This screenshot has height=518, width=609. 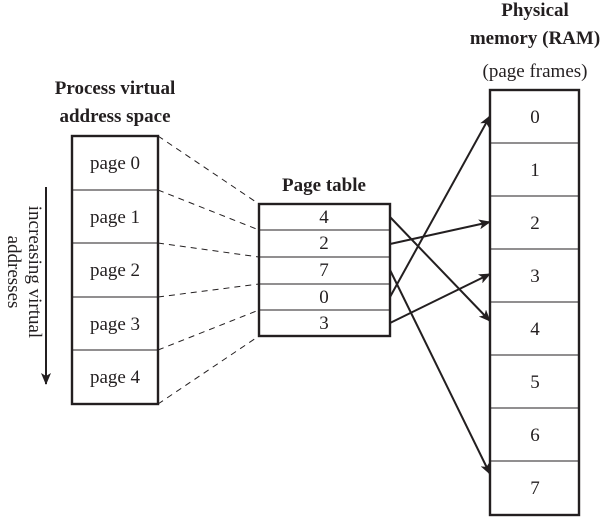 What do you see at coordinates (535, 276) in the screenshot?
I see `frame-3: 3` at bounding box center [535, 276].